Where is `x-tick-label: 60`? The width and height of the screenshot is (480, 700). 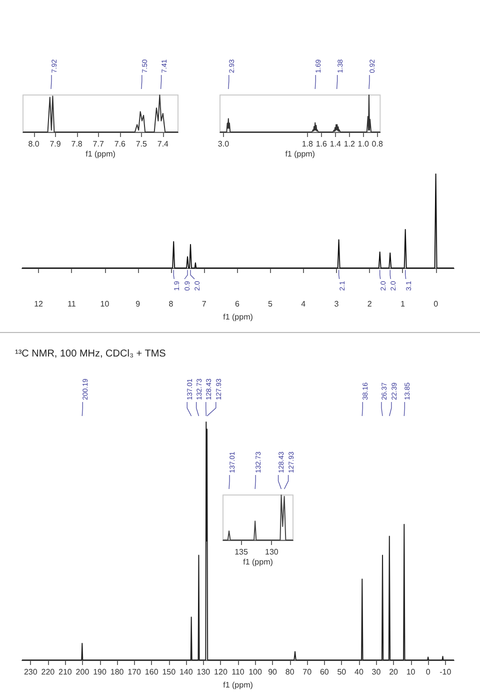 x-tick-label: 60 is located at coordinates (325, 672).